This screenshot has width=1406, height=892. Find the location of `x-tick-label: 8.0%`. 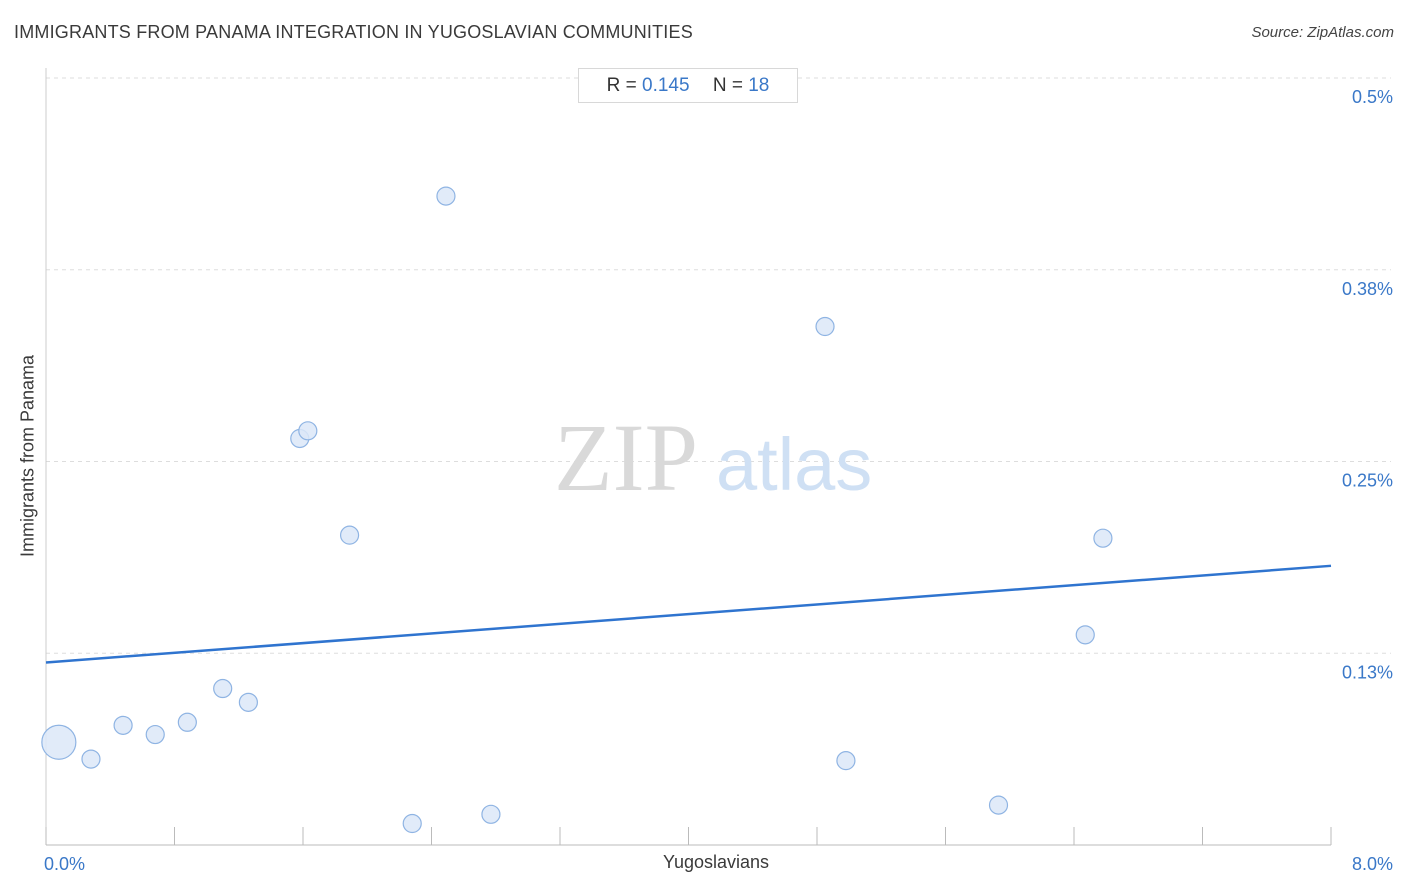

x-tick-label: 8.0% is located at coordinates (1372, 864).